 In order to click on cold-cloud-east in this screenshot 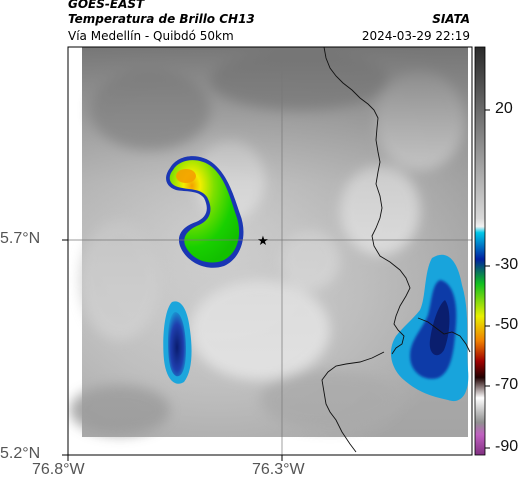, I will do `click(429, 328)`.